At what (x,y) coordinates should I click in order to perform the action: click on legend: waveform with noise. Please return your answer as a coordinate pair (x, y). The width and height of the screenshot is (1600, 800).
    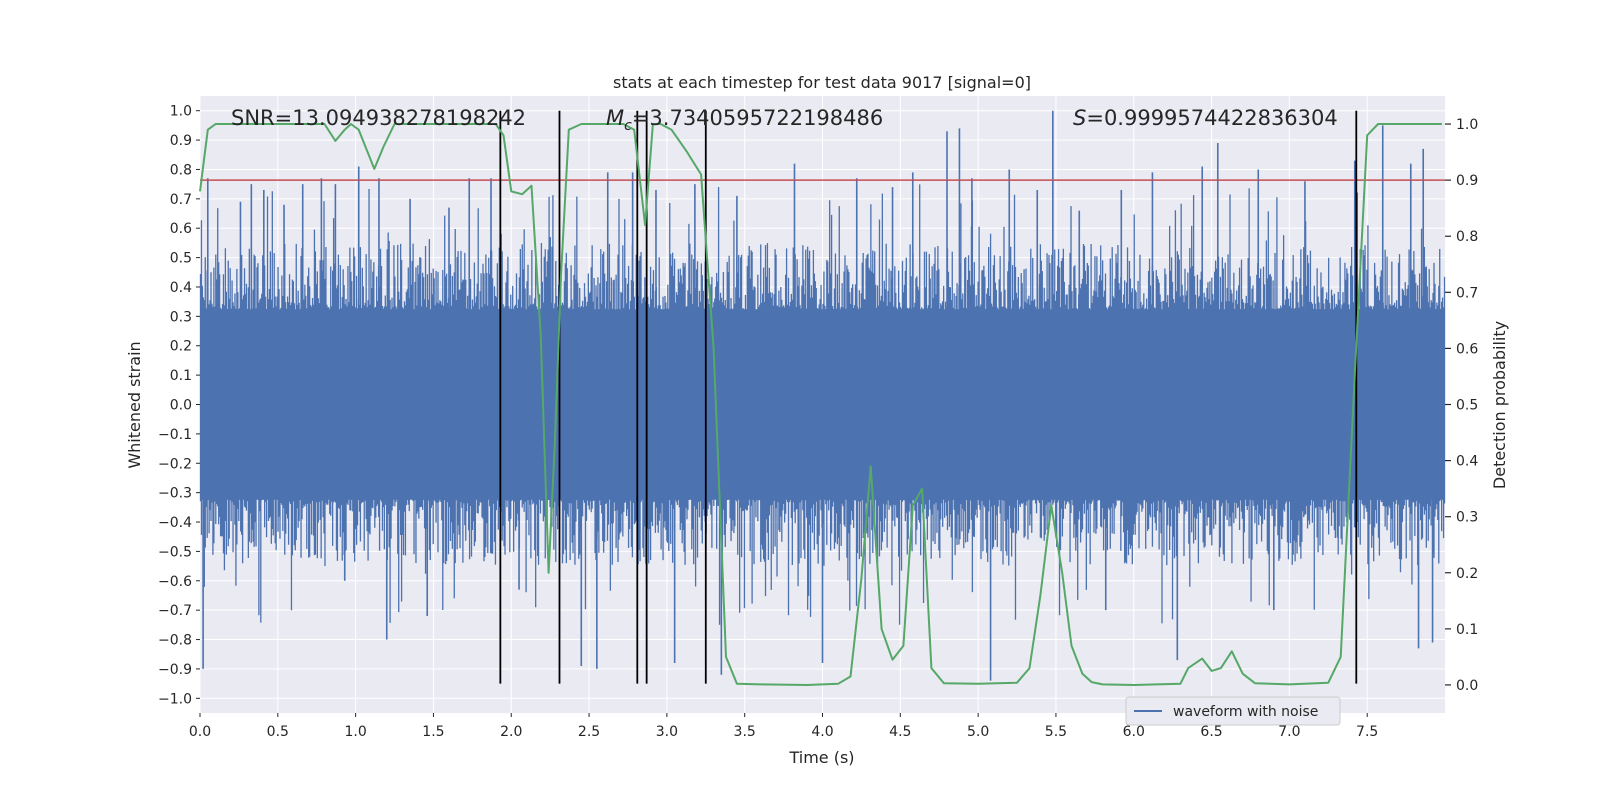
    Looking at the image, I should click on (1233, 711).